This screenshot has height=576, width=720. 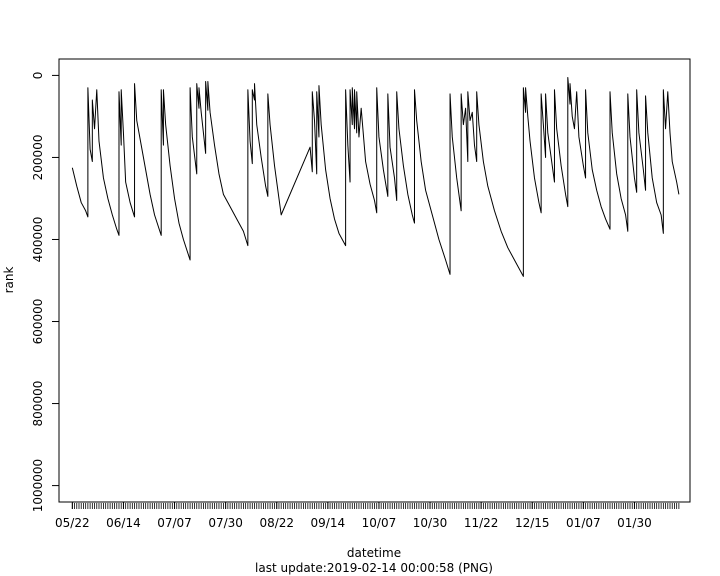 I want to click on x-tick-label: 11/22, so click(x=481, y=523).